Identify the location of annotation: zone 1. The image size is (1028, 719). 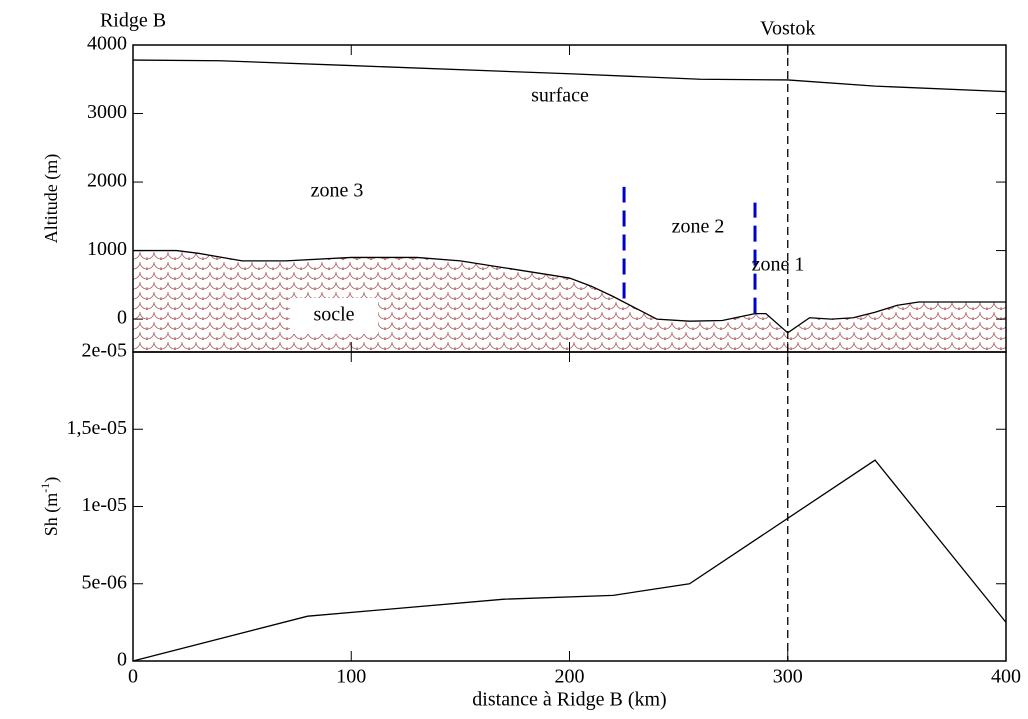
(778, 265).